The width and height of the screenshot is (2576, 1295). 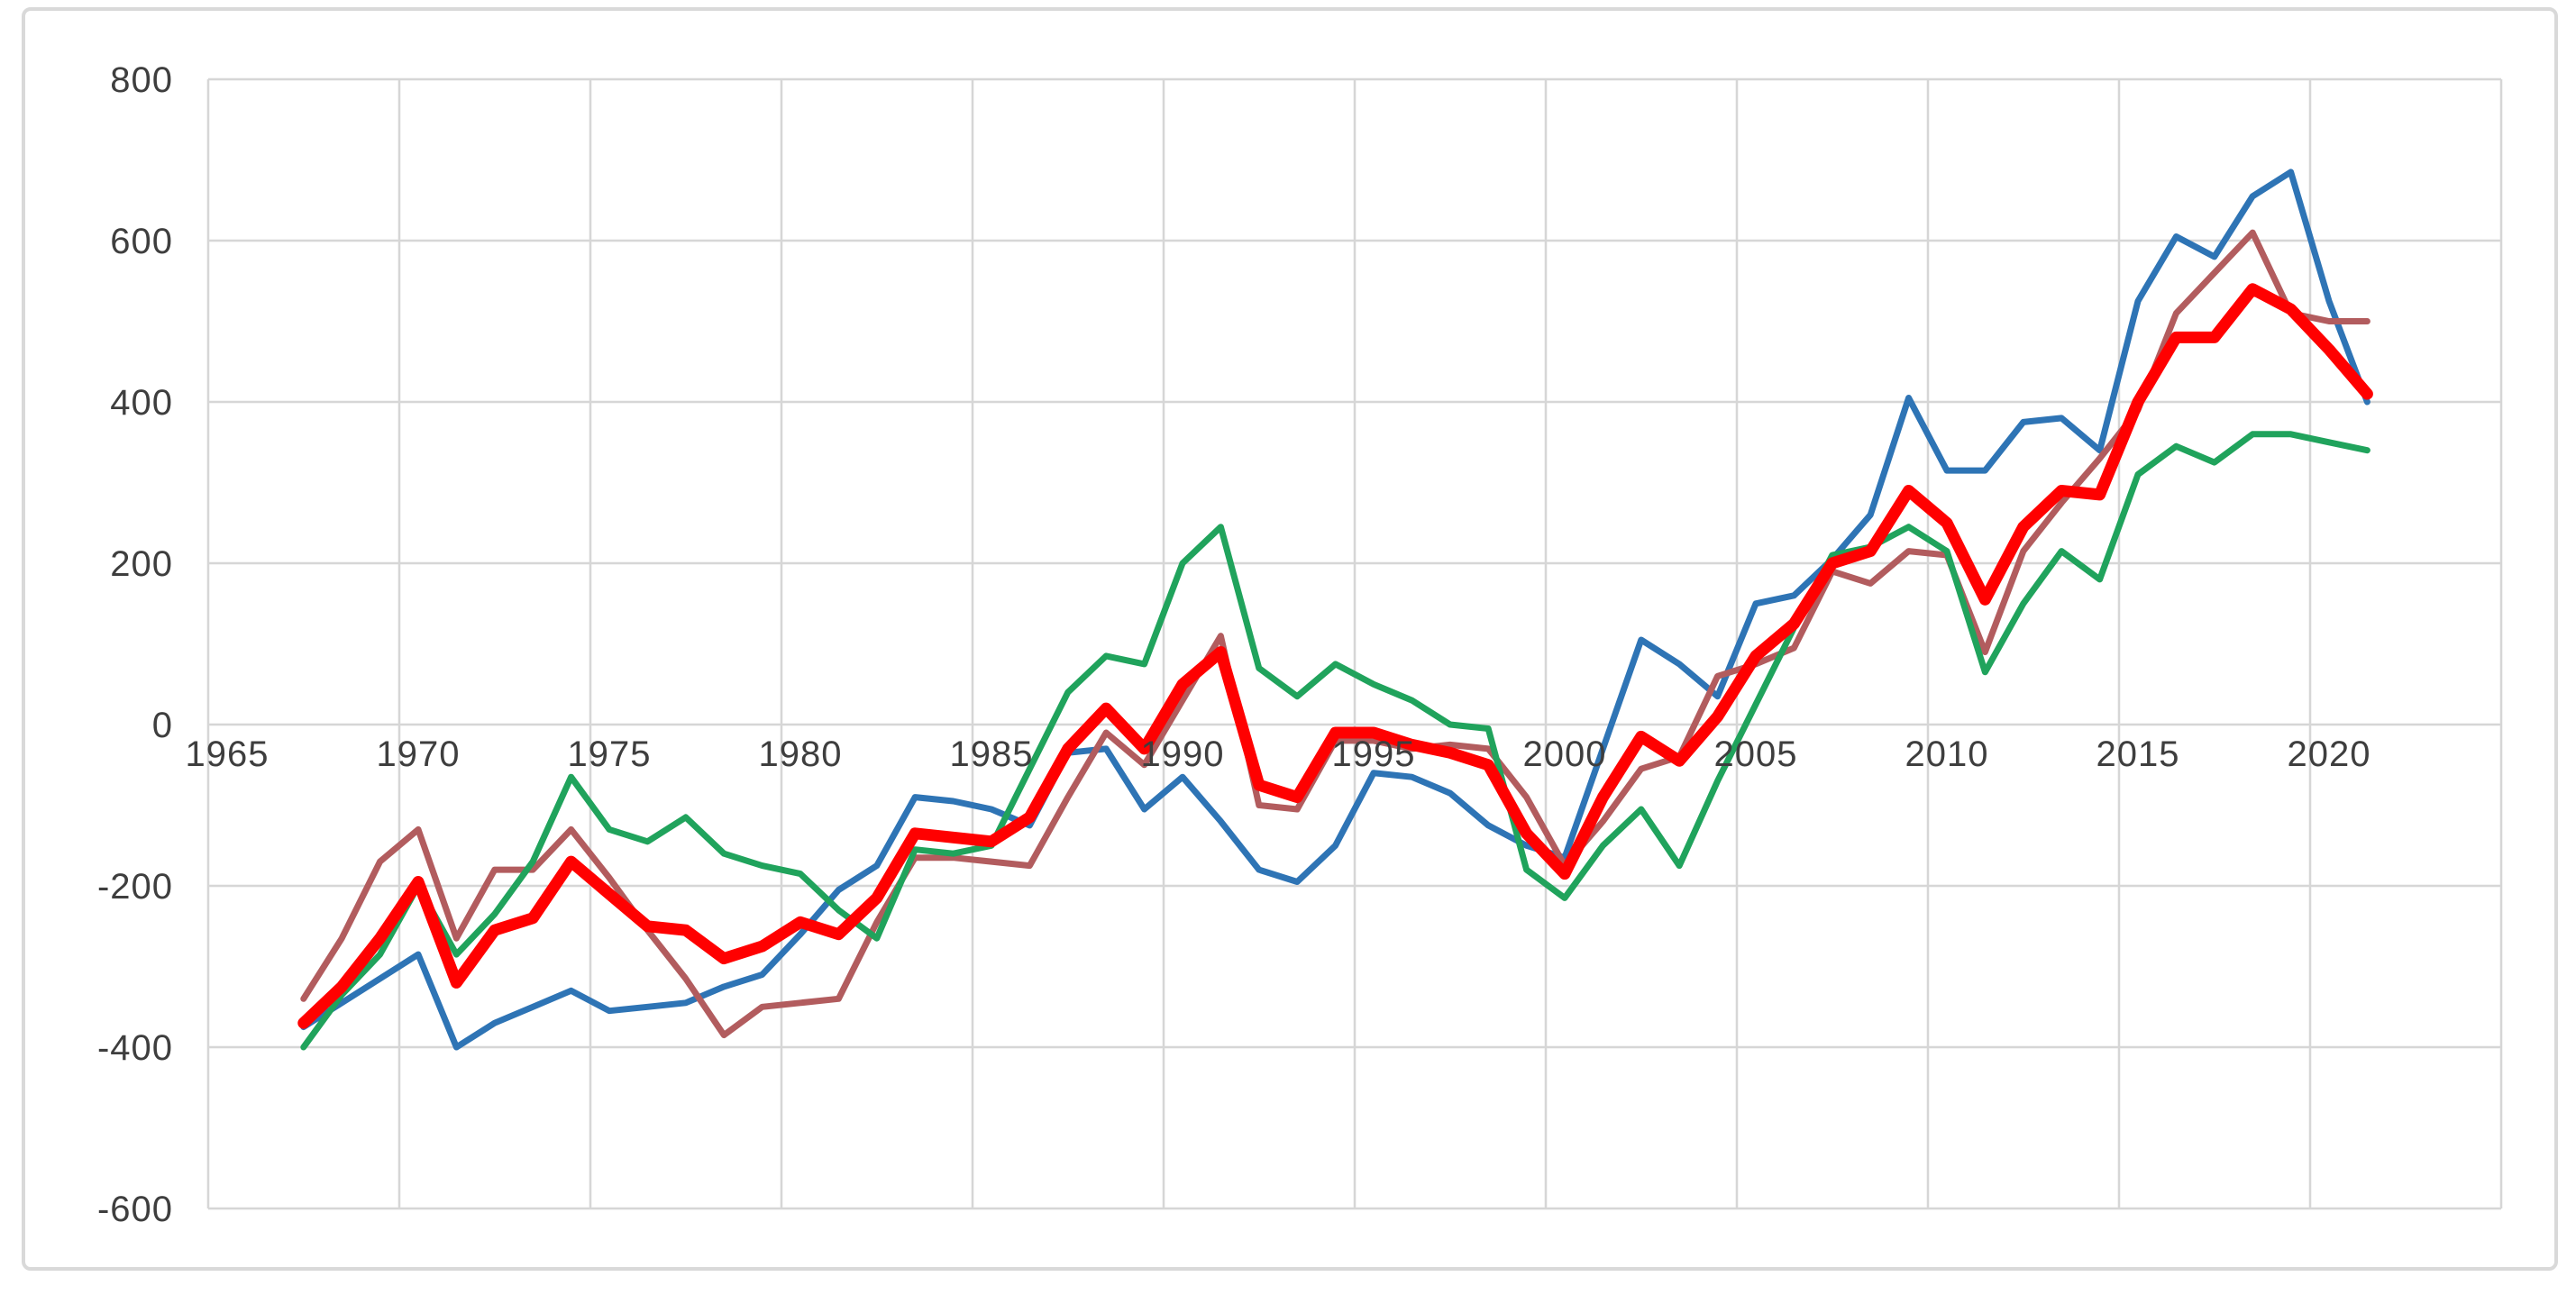 What do you see at coordinates (227, 754) in the screenshot?
I see `x-tick-label: 1965` at bounding box center [227, 754].